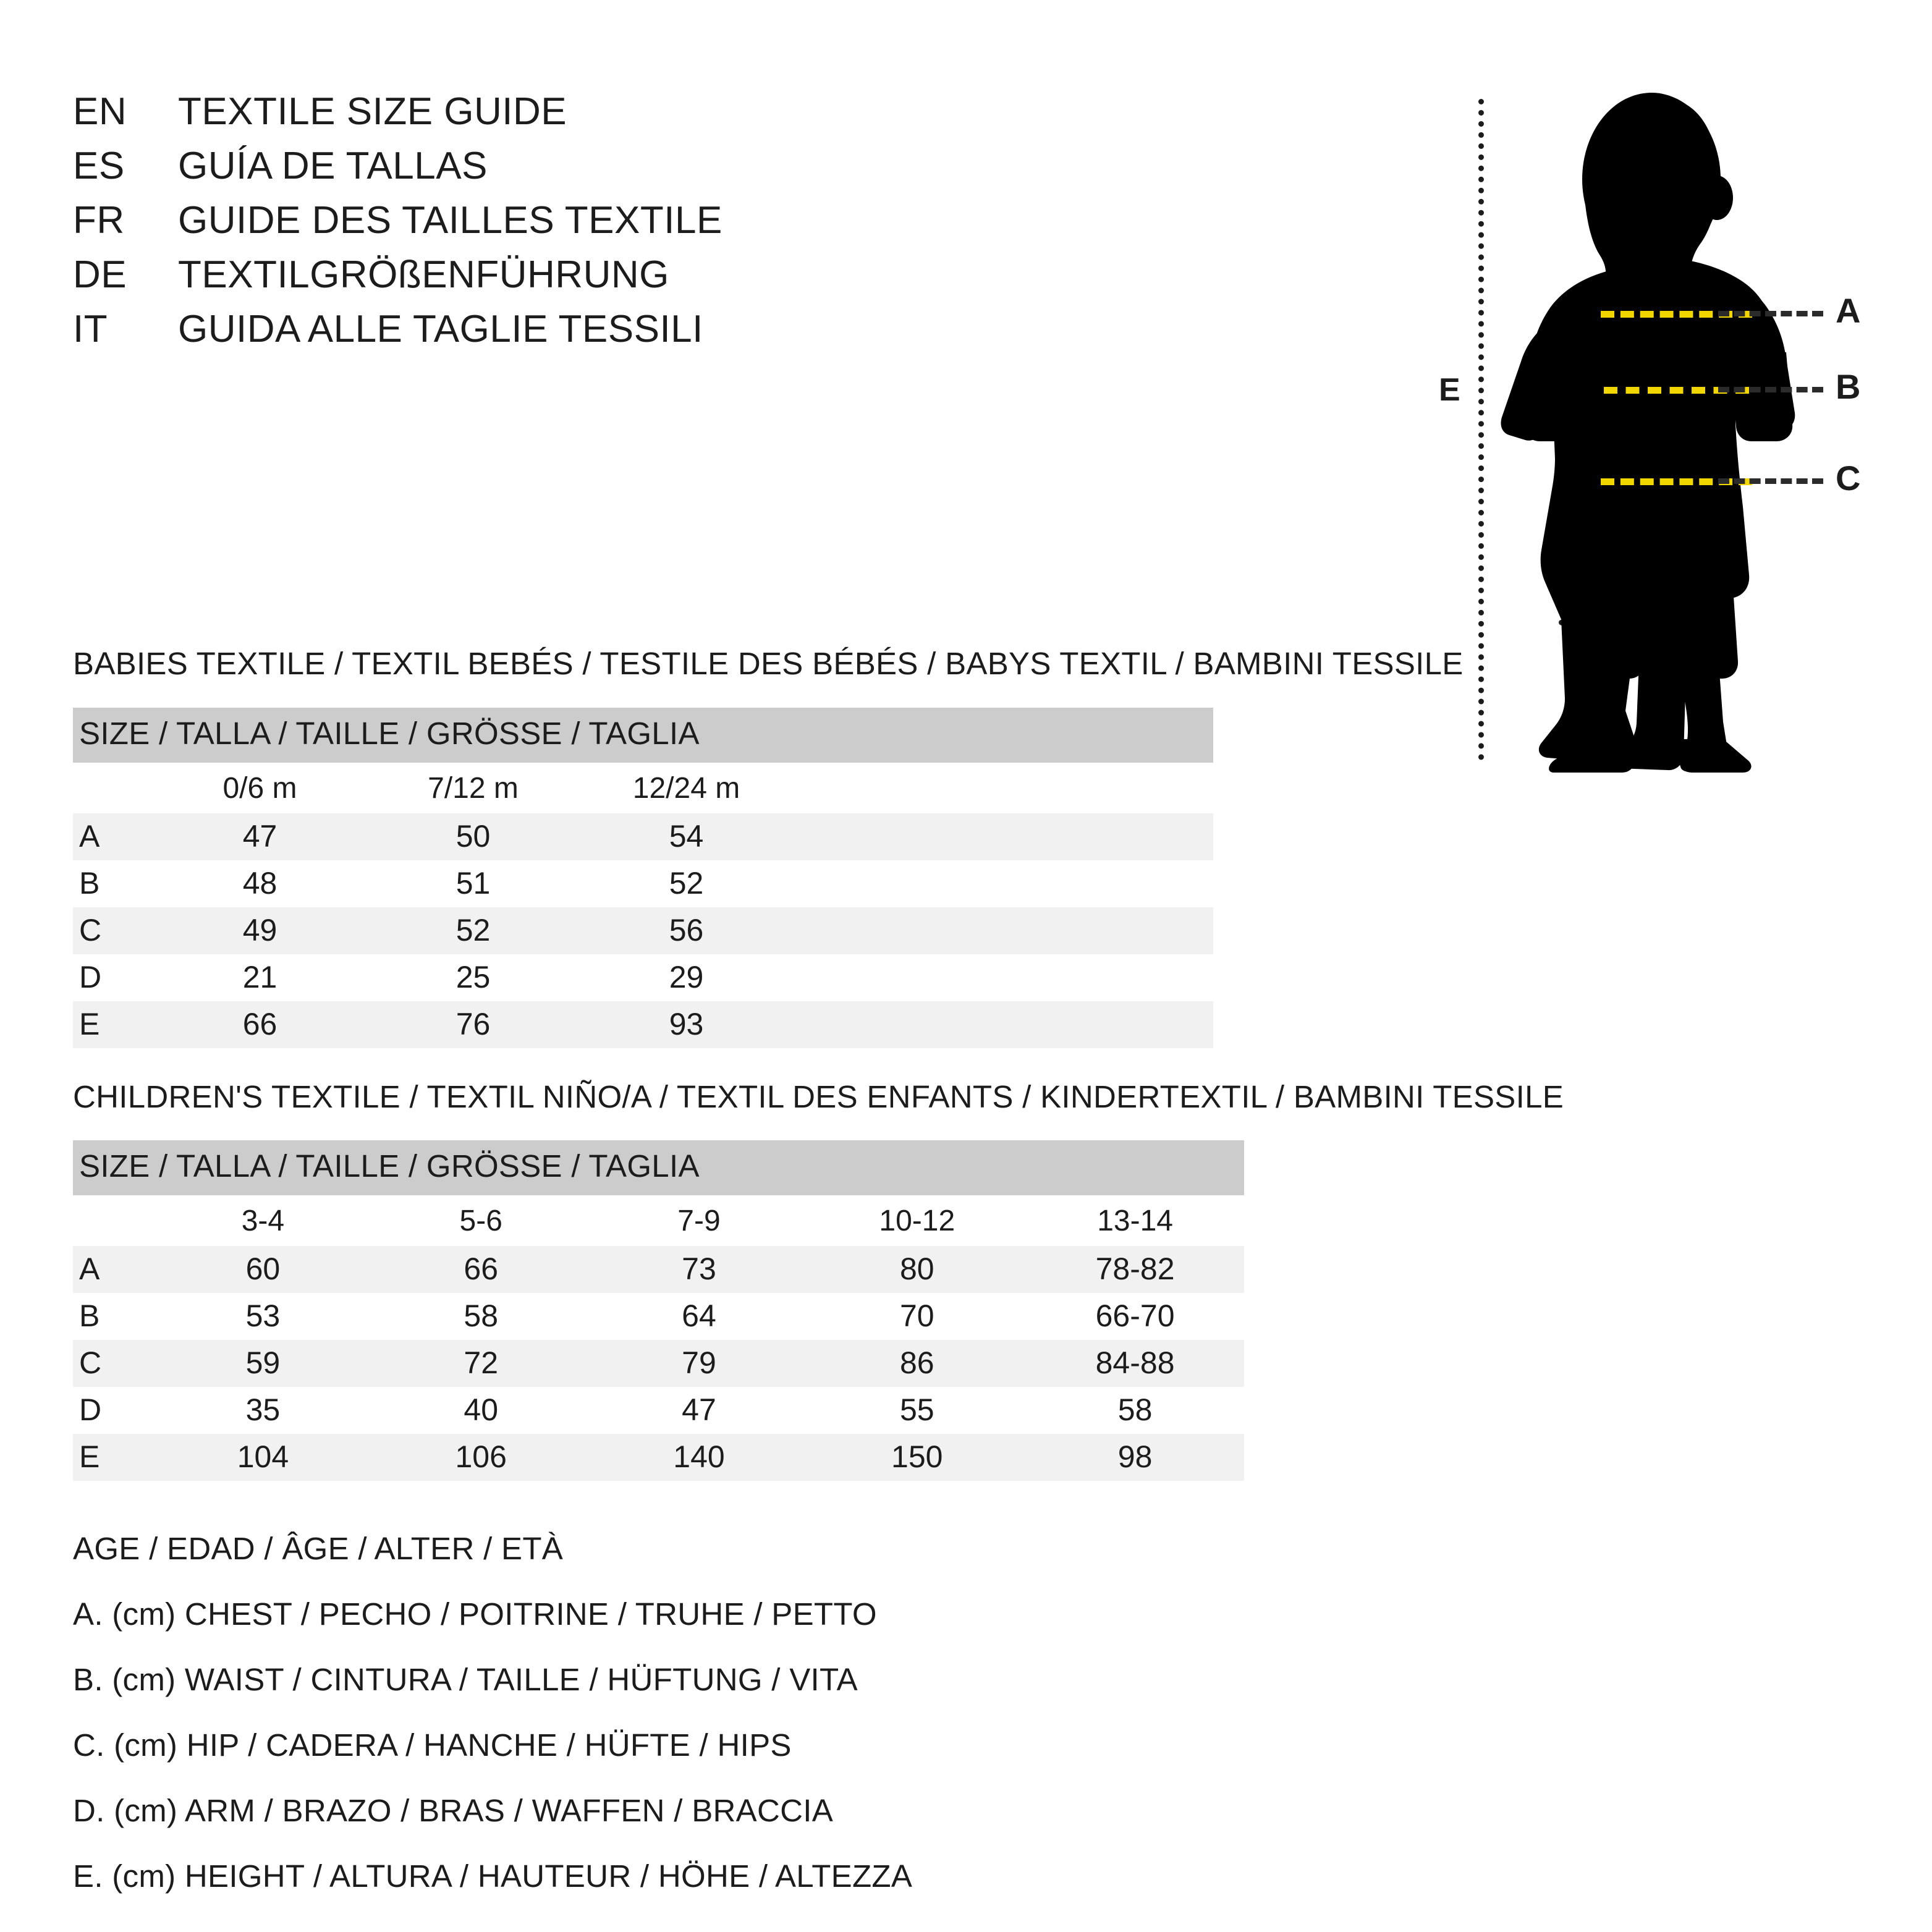 The image size is (1932, 1932). Describe the element at coordinates (263, 1410) in the screenshot. I see `children-cell-d-0: 35` at that location.